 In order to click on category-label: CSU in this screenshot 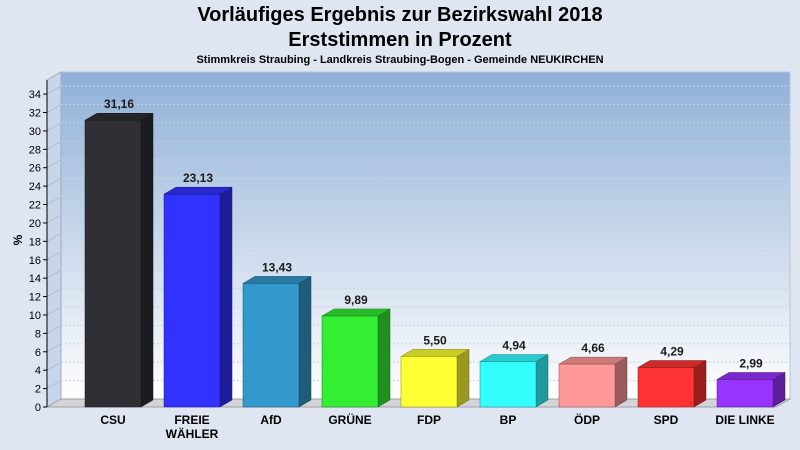, I will do `click(112, 420)`.